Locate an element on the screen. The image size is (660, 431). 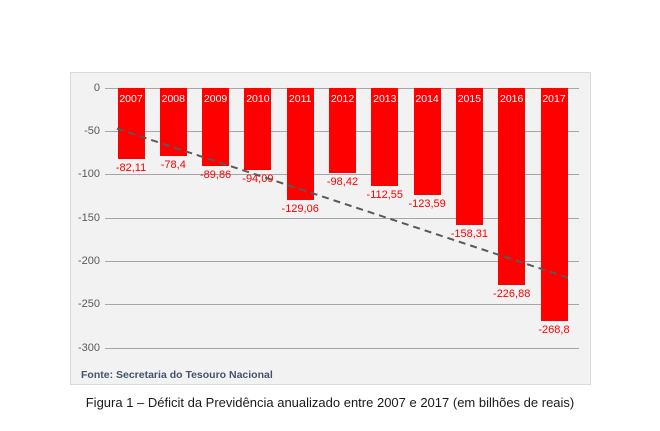
y-axis-tick-label: -100 is located at coordinates (88, 174).